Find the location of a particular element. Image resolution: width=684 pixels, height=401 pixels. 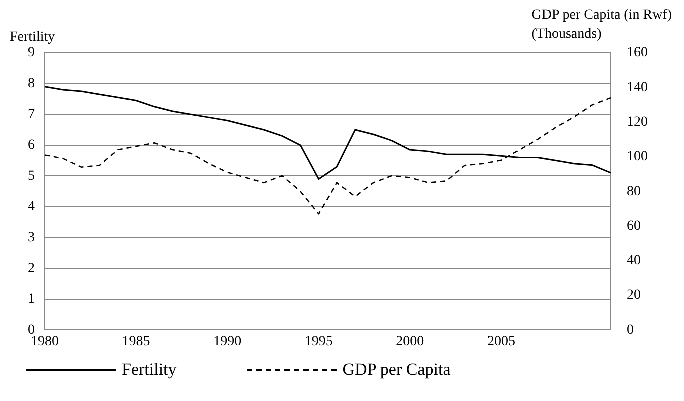

y-axis-title: Fertility is located at coordinates (33, 38).